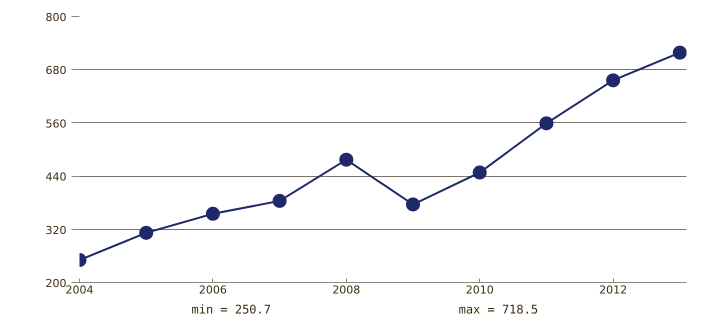  Describe the element at coordinates (80, 290) in the screenshot. I see `x-tick-label: 2004` at that location.